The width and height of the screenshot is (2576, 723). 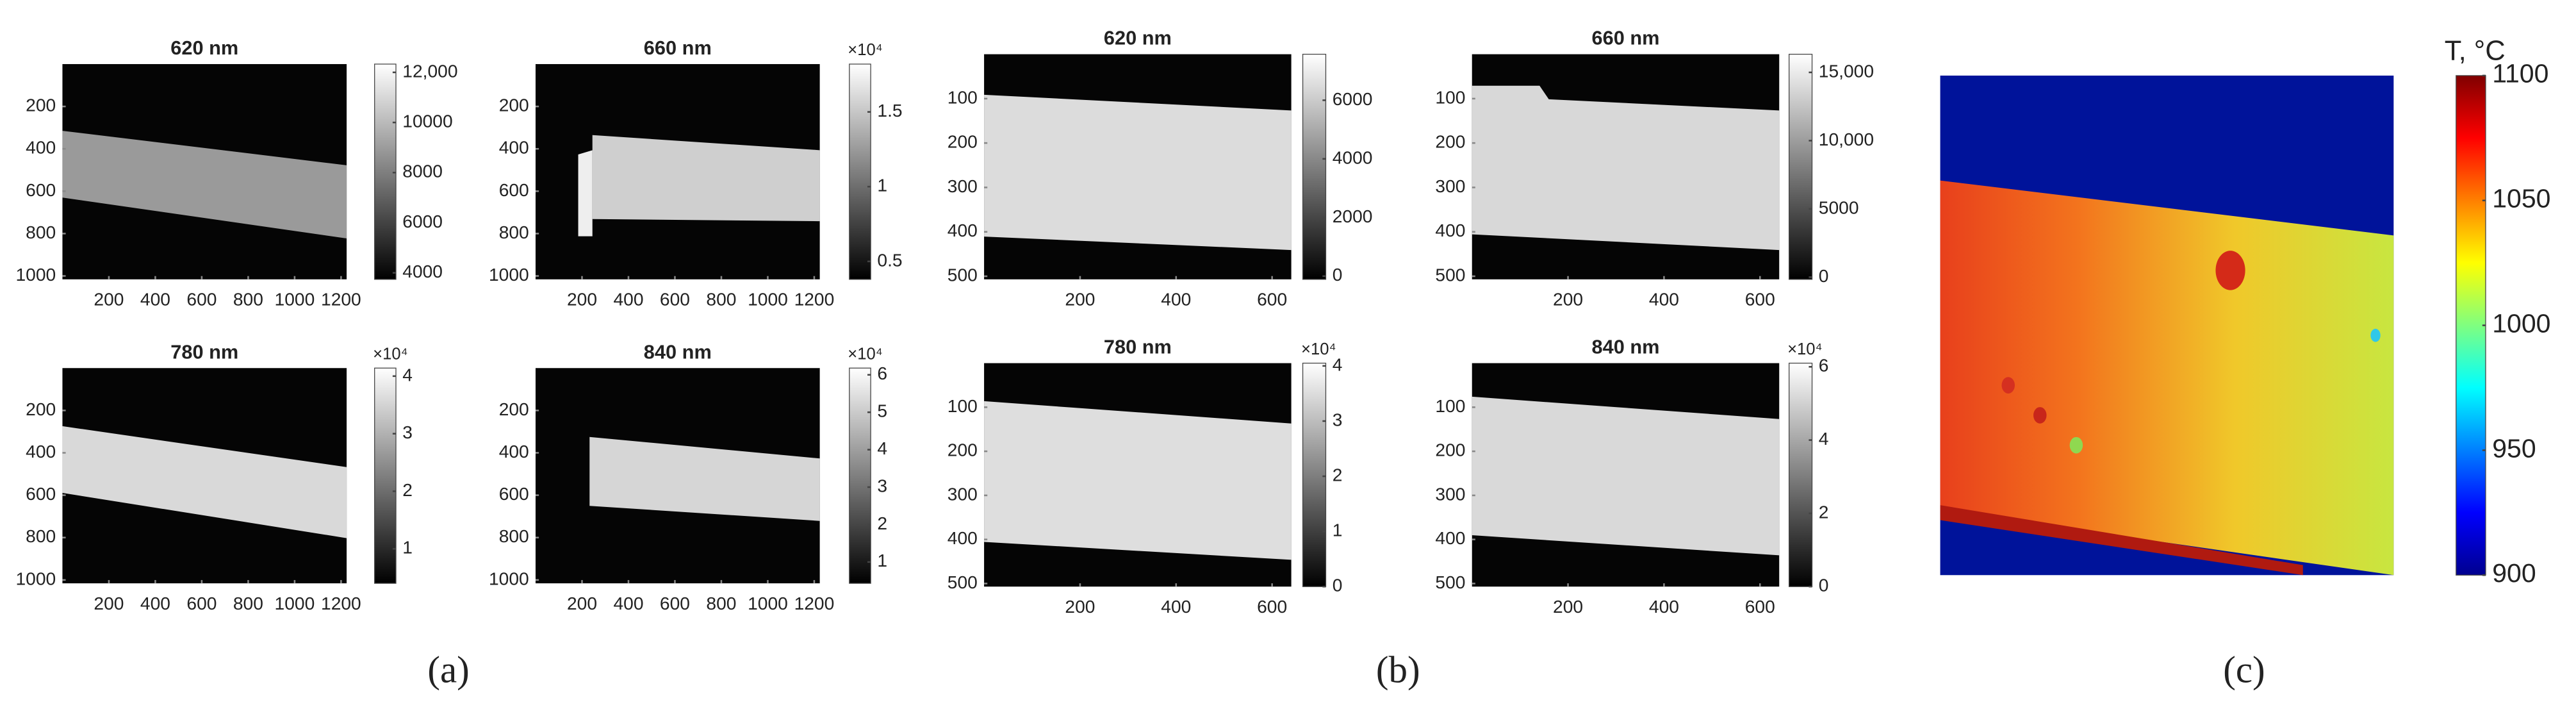 I want to click on colorbar-tick-label: 0, so click(x=1338, y=274).